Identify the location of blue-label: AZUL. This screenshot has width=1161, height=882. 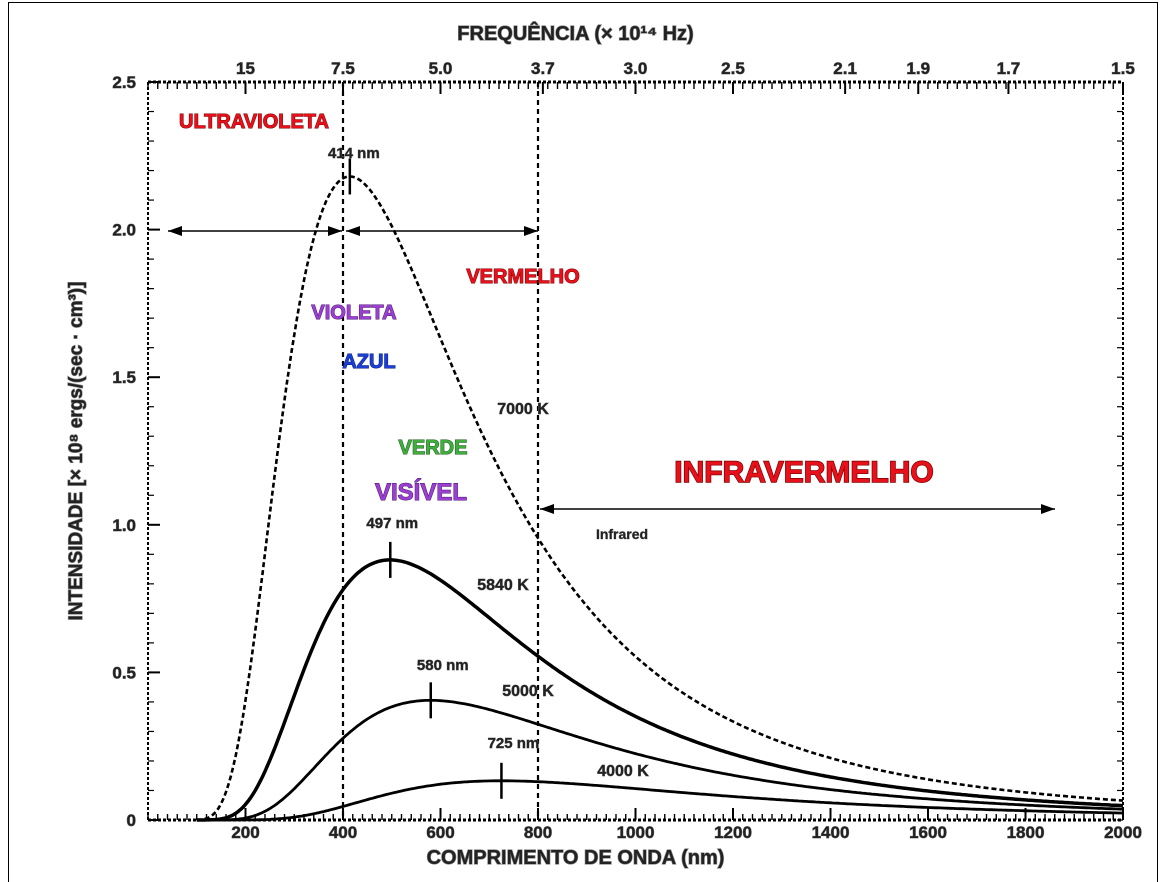
(368, 362).